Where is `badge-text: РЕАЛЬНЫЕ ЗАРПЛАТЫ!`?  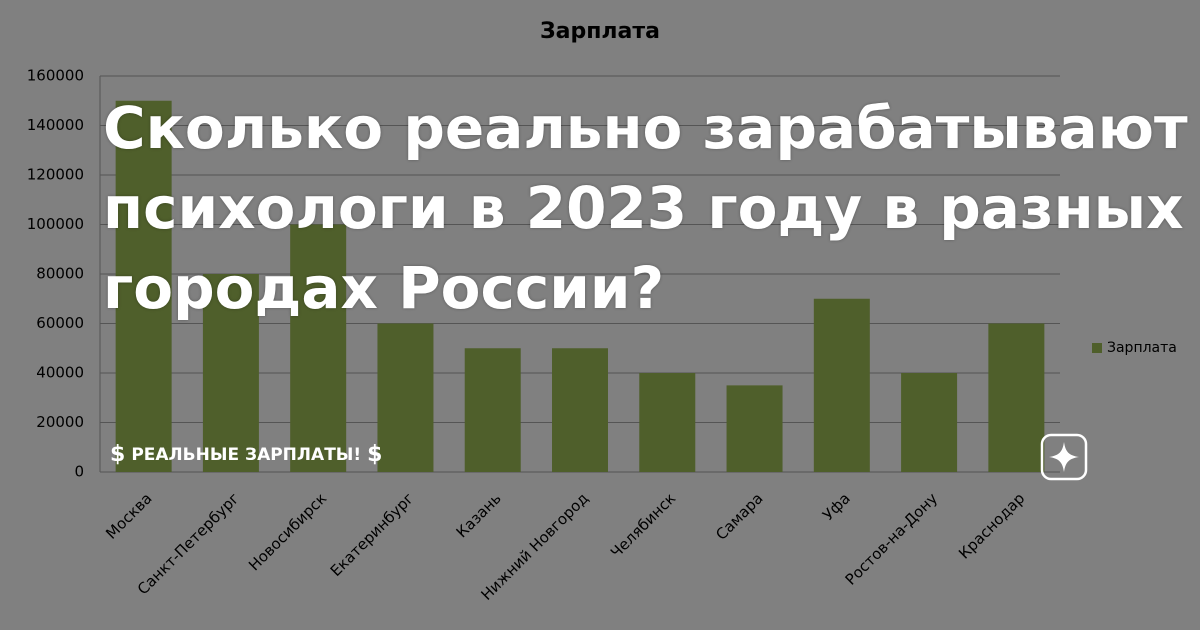 badge-text: РЕАЛЬНЫЕ ЗАРПЛАТЫ! is located at coordinates (246, 454).